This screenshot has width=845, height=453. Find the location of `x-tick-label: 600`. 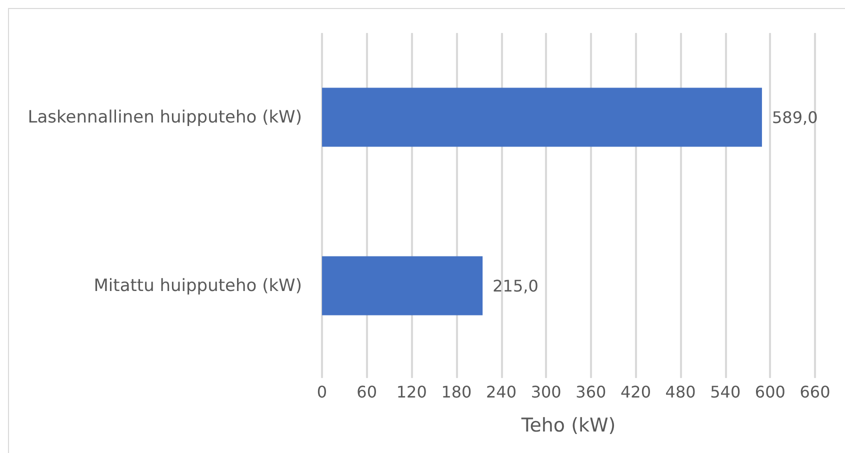

x-tick-label: 600 is located at coordinates (770, 392).